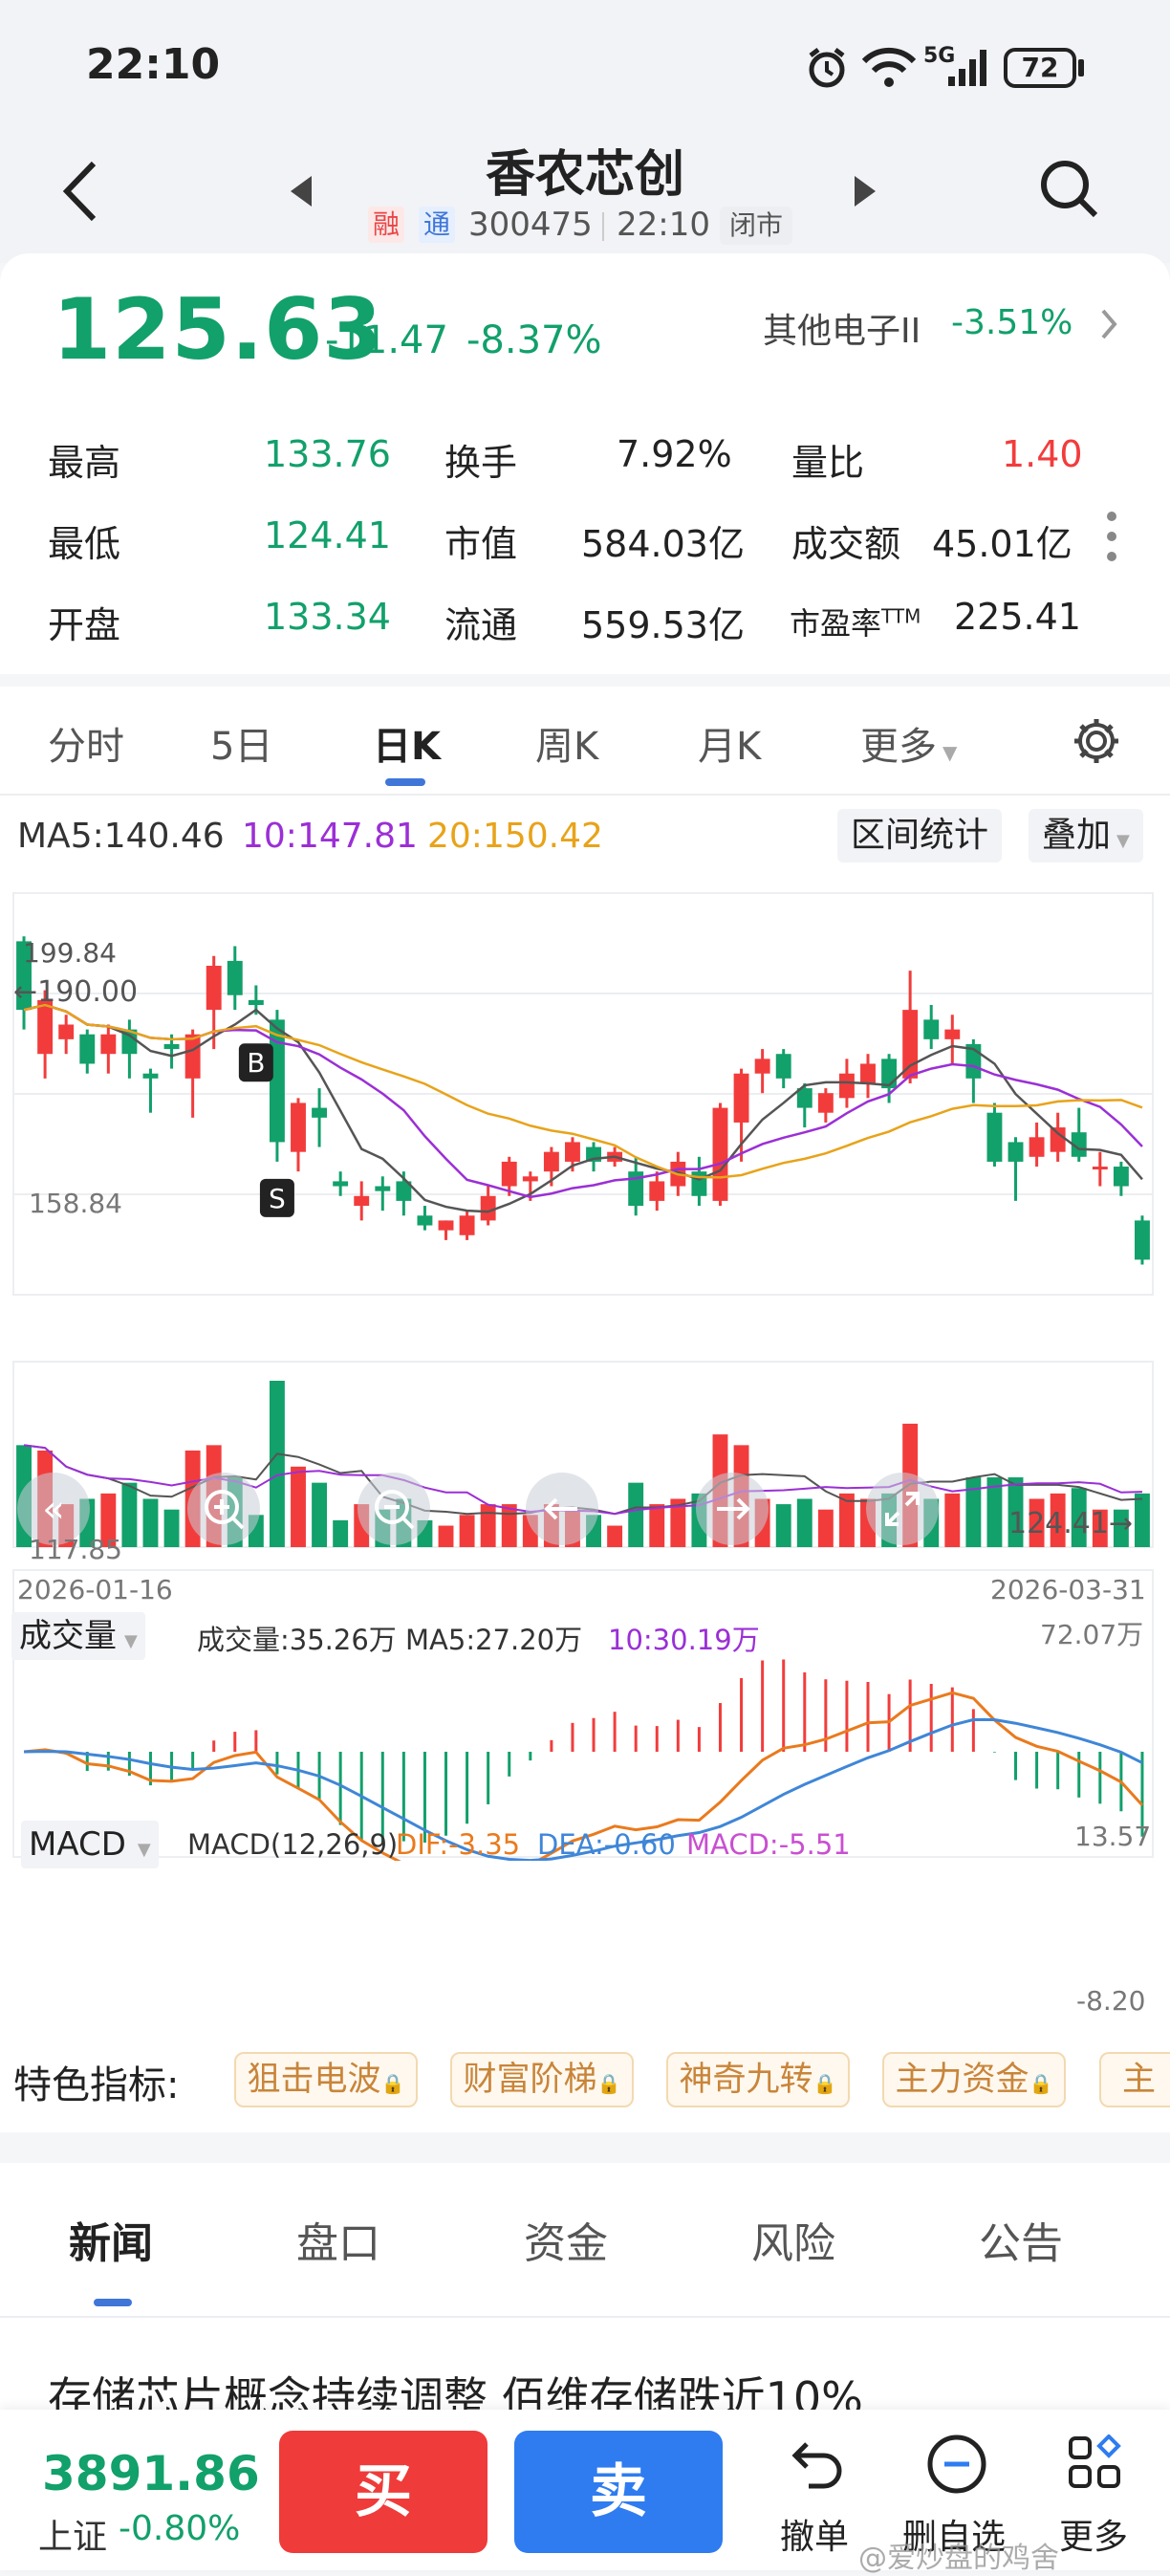 The image size is (1170, 2576). I want to click on news-panel: 新闻 盘口 资金 风险 公告 存储芯片概念持续调整 佰维存储跌近10%, so click(585, 2306).